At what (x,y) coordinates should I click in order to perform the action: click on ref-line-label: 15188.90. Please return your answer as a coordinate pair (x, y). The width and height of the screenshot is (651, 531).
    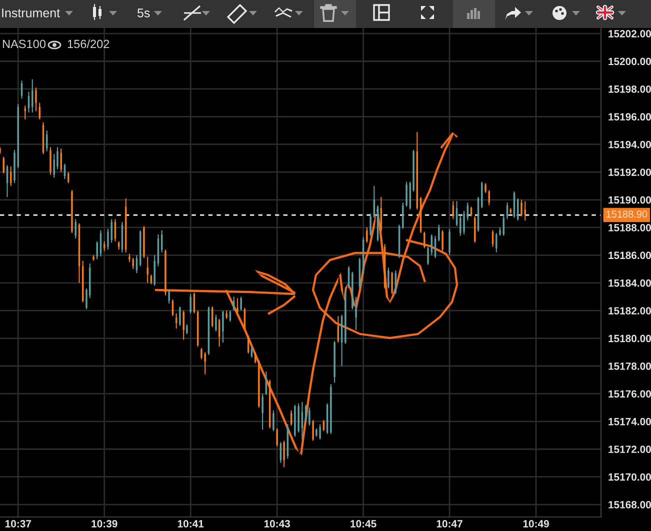
    Looking at the image, I should click on (627, 214).